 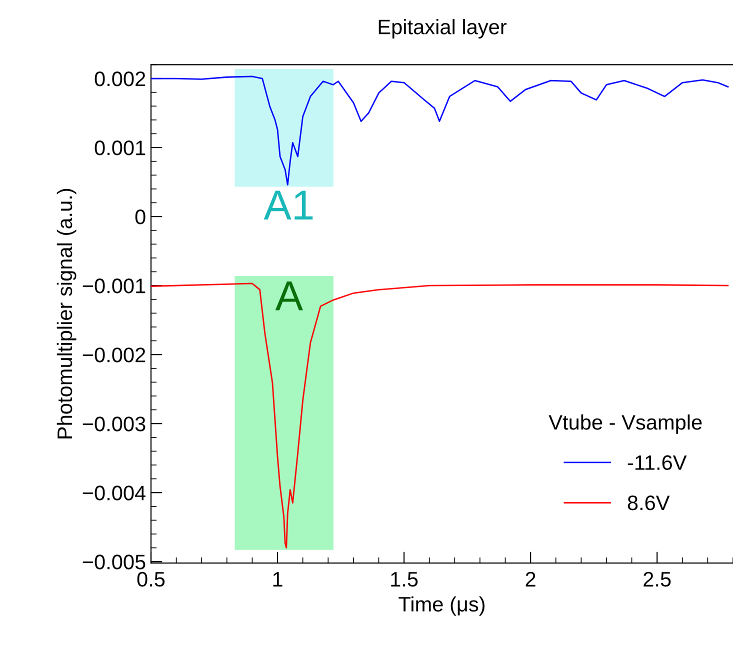 I want to click on y-tick-label: −0.004, so click(x=114, y=493).